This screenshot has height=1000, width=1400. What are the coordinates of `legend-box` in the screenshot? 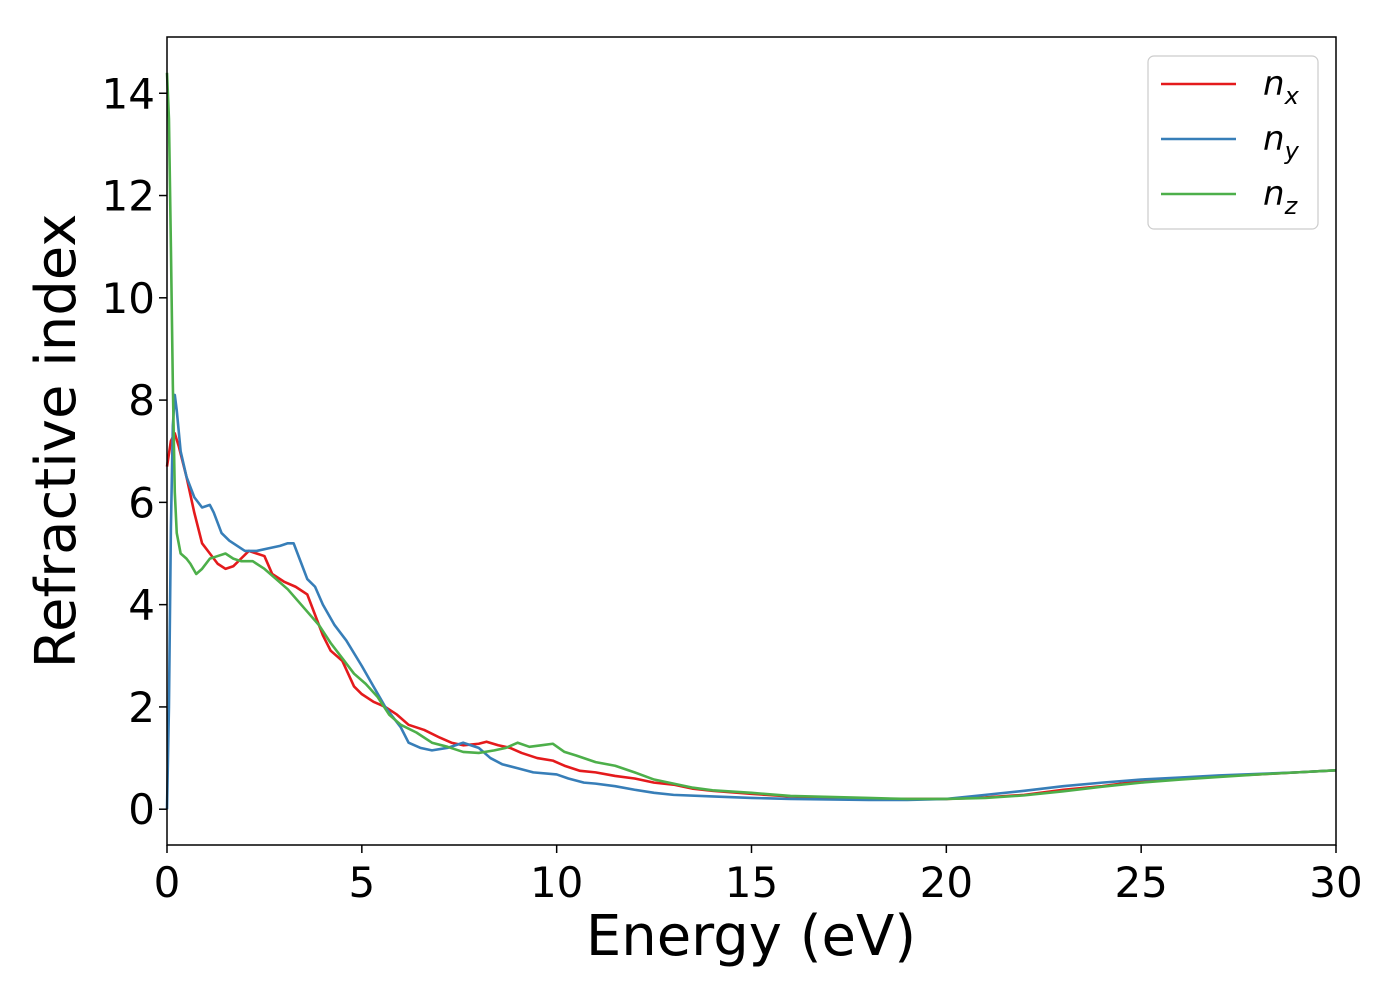 It's located at (1233, 142).